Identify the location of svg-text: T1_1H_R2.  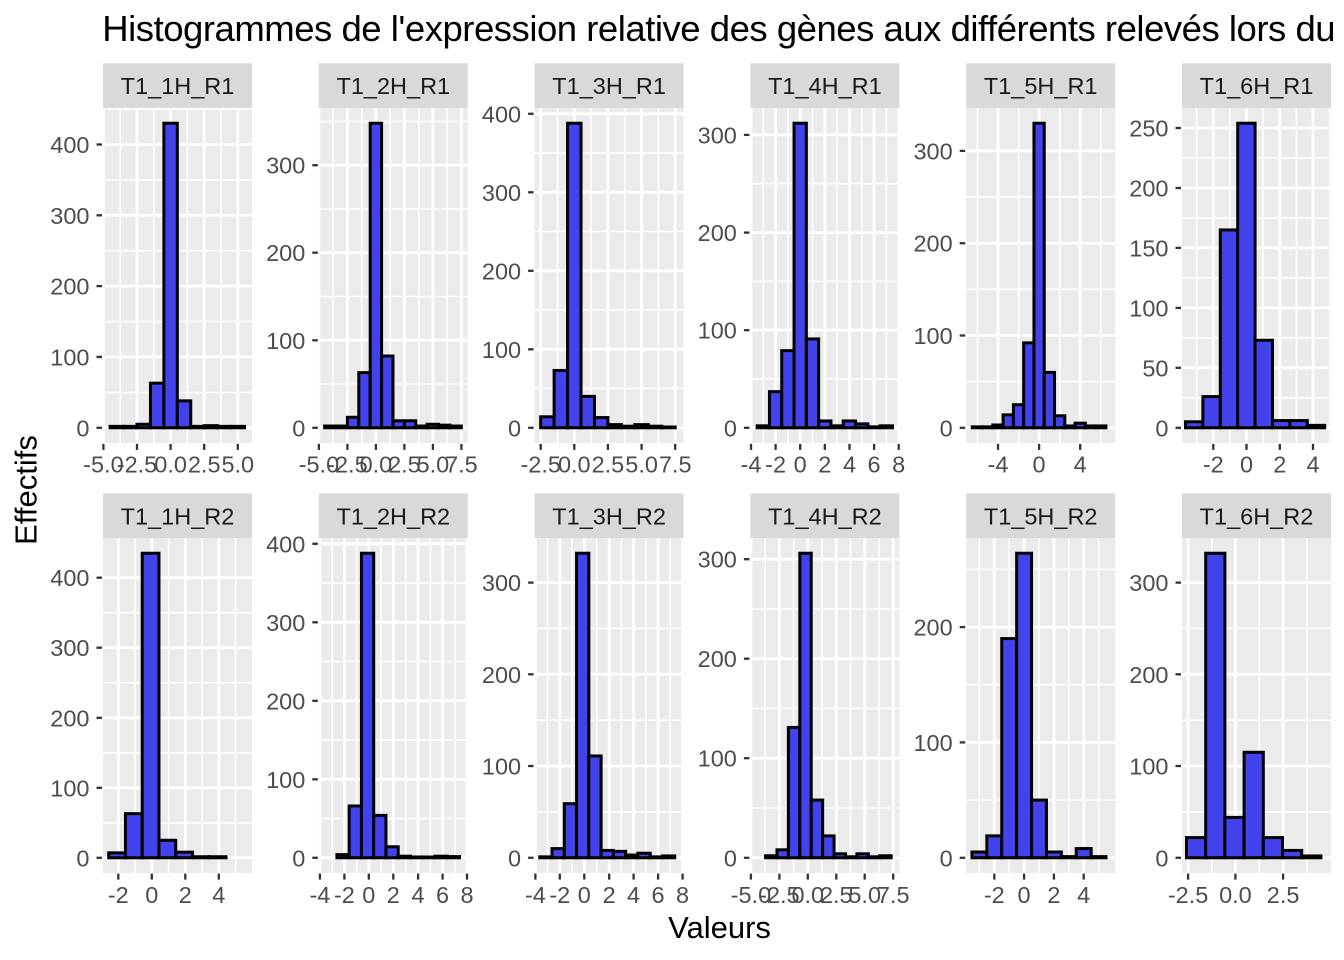
(178, 516).